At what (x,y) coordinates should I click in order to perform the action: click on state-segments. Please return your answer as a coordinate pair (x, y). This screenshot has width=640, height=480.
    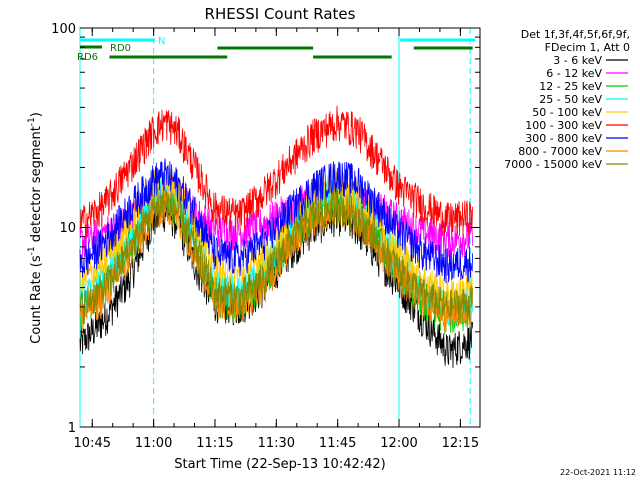
    Looking at the image, I should click on (278, 48).